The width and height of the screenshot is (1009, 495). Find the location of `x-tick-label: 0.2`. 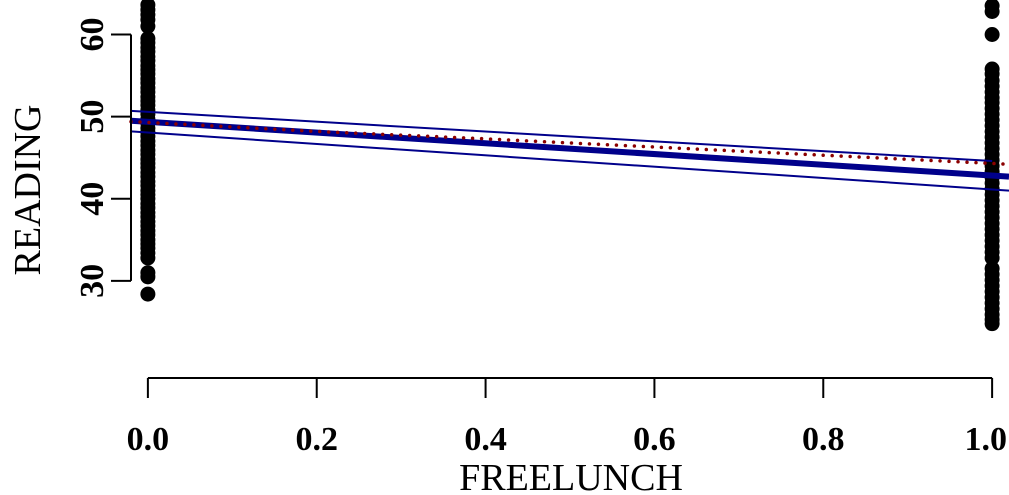

x-tick-label: 0.2 is located at coordinates (316, 439).